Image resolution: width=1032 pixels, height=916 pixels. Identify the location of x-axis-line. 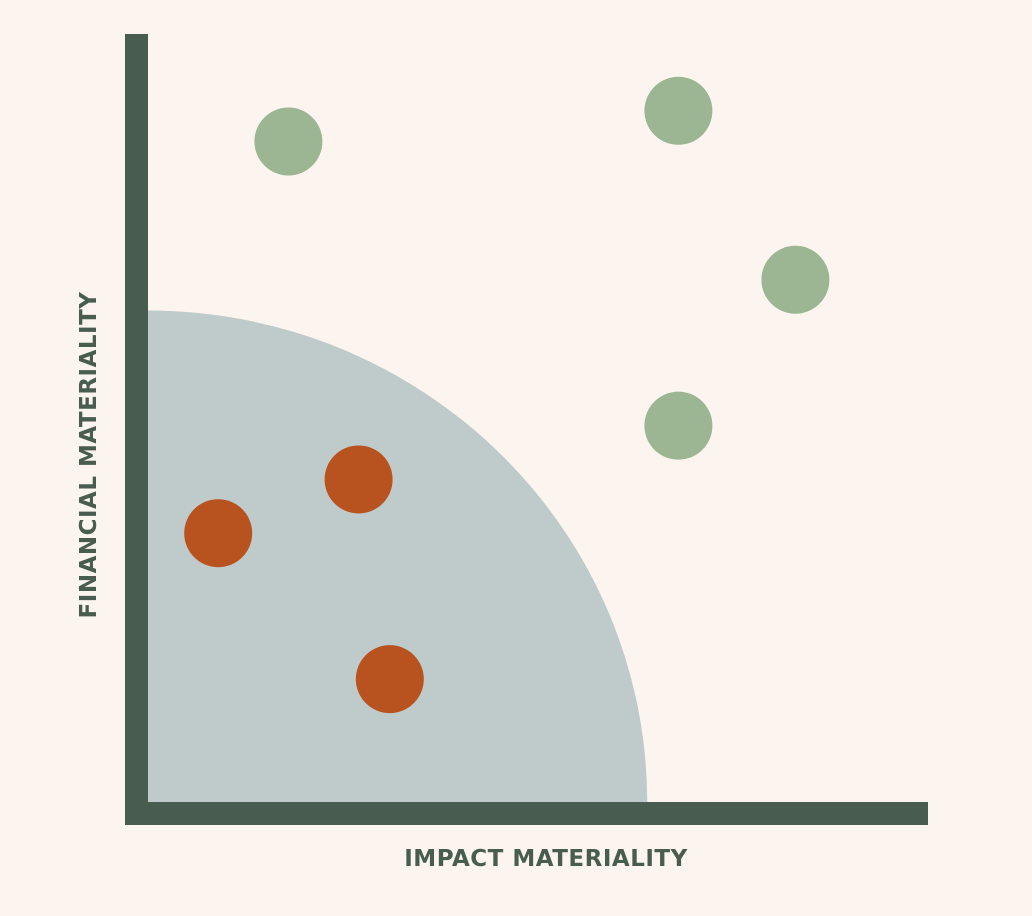
(526, 813).